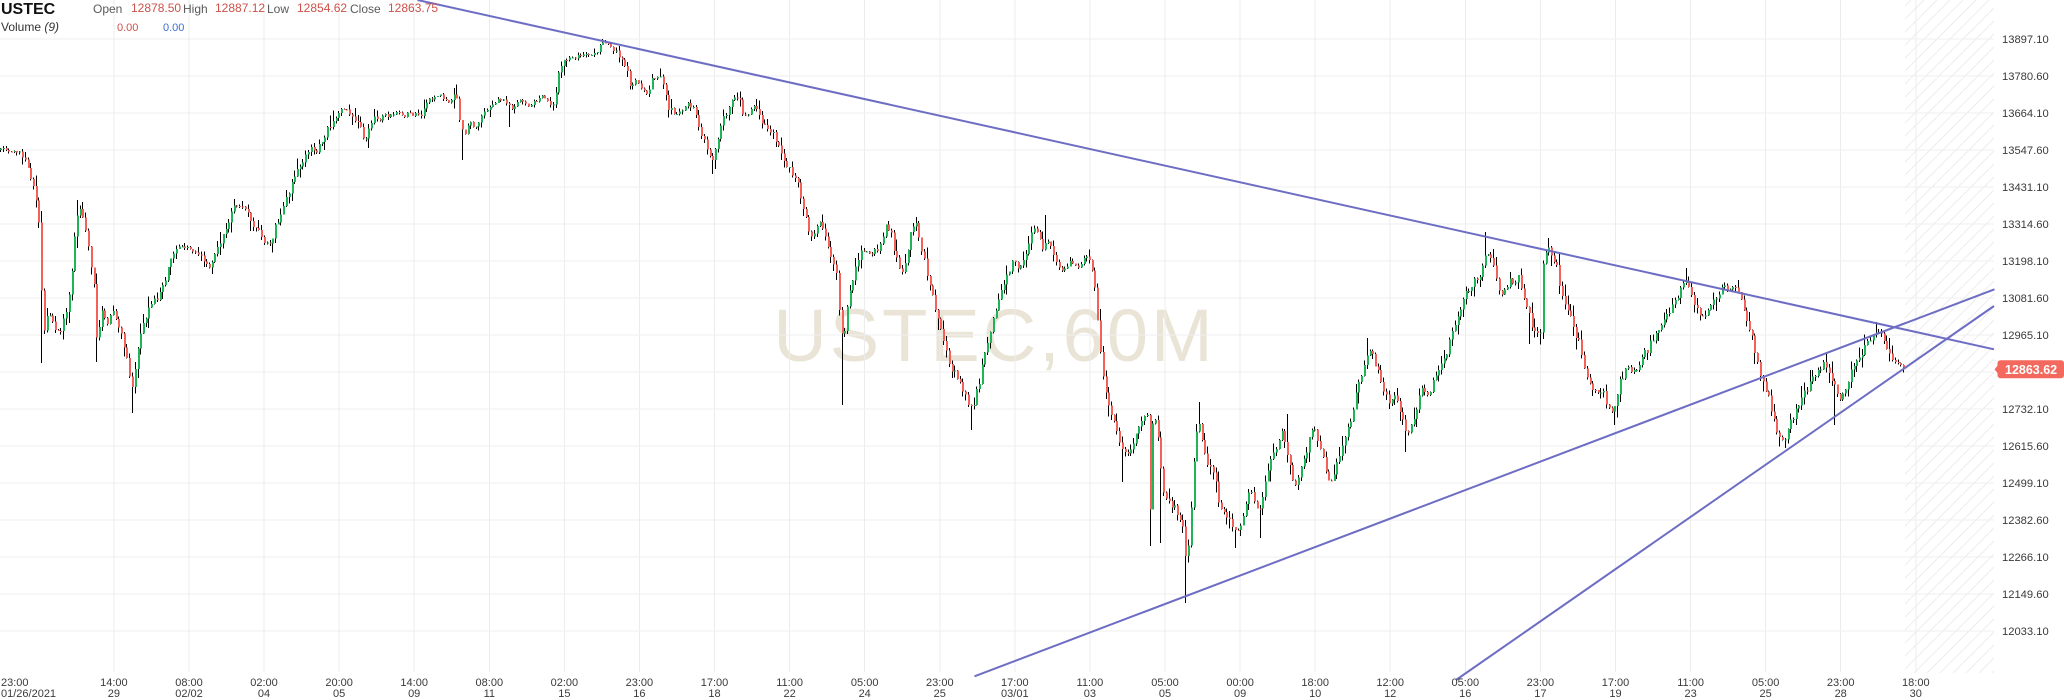 The image size is (2064, 700). I want to click on svg-text: 12033.10, so click(2025, 632).